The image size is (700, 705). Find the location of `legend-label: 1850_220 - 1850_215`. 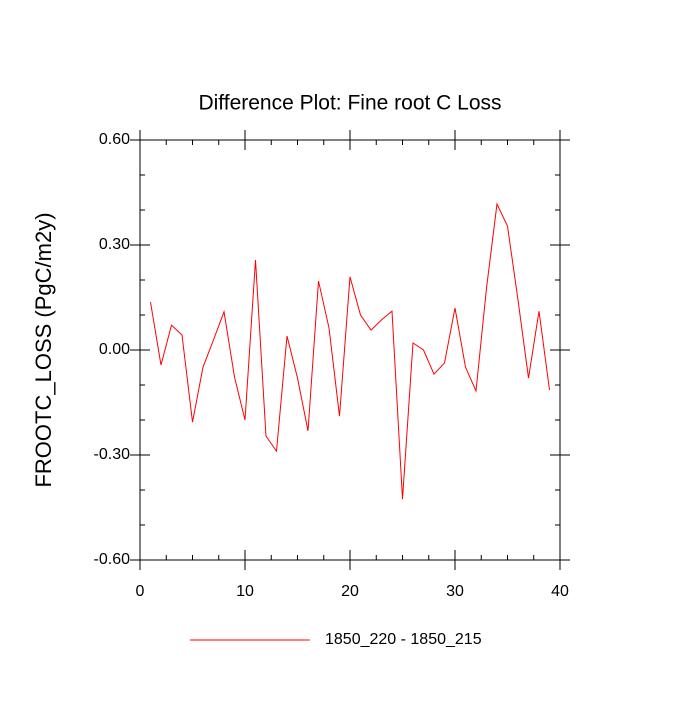

legend-label: 1850_220 - 1850_215 is located at coordinates (403, 639).